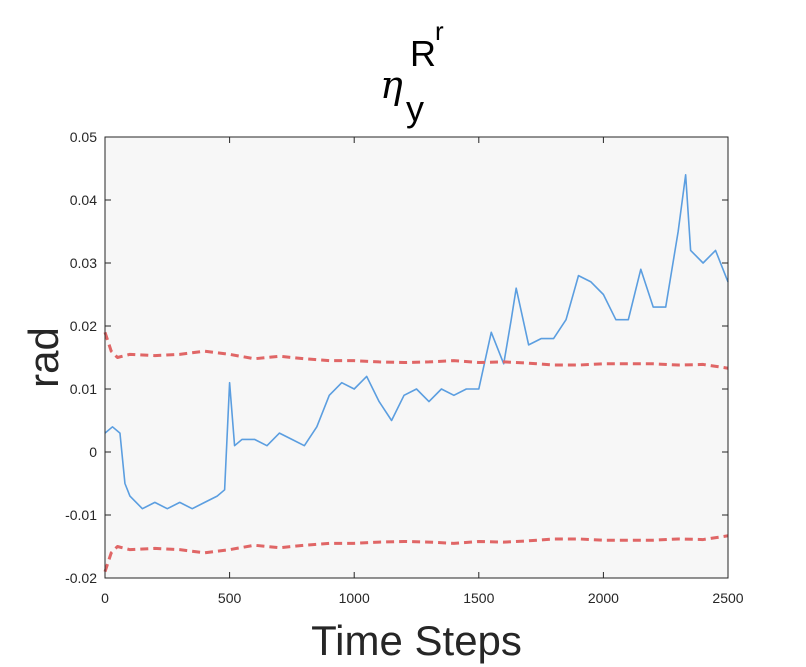 The image size is (806, 667). I want to click on chart-title: η y R r, so click(412, 72).